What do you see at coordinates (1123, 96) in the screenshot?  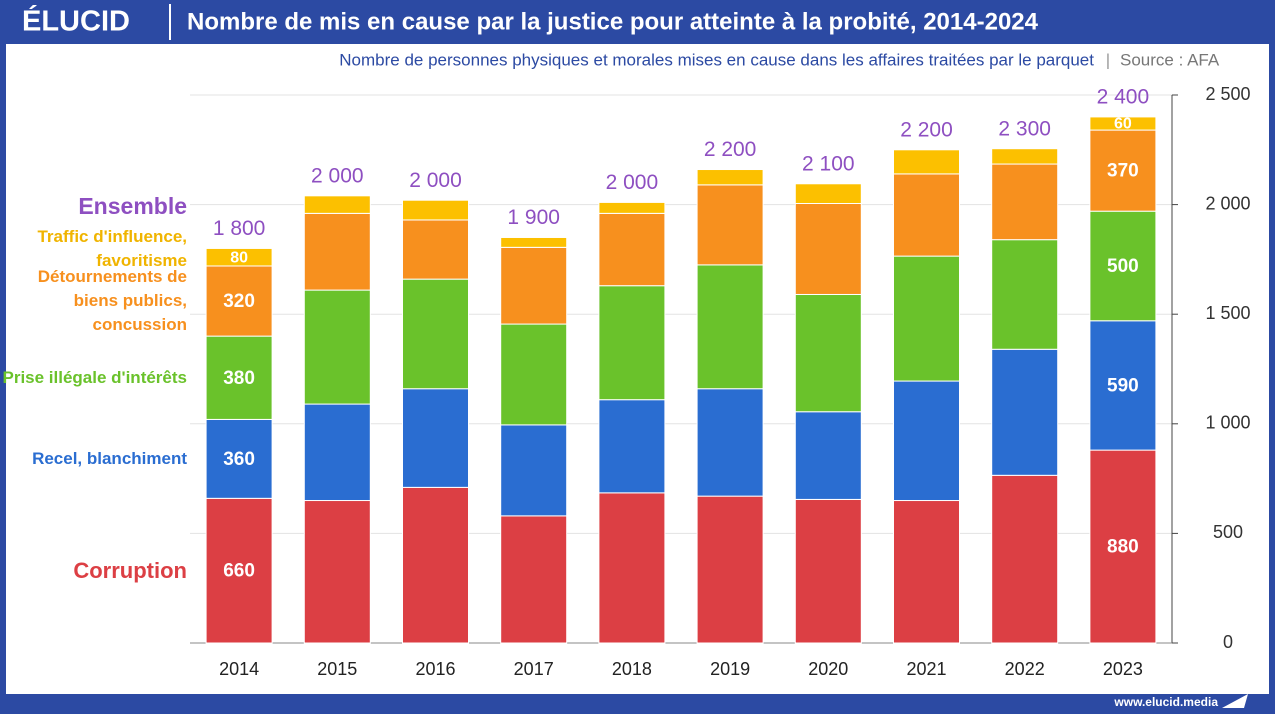 I see `total-label: 2 400` at bounding box center [1123, 96].